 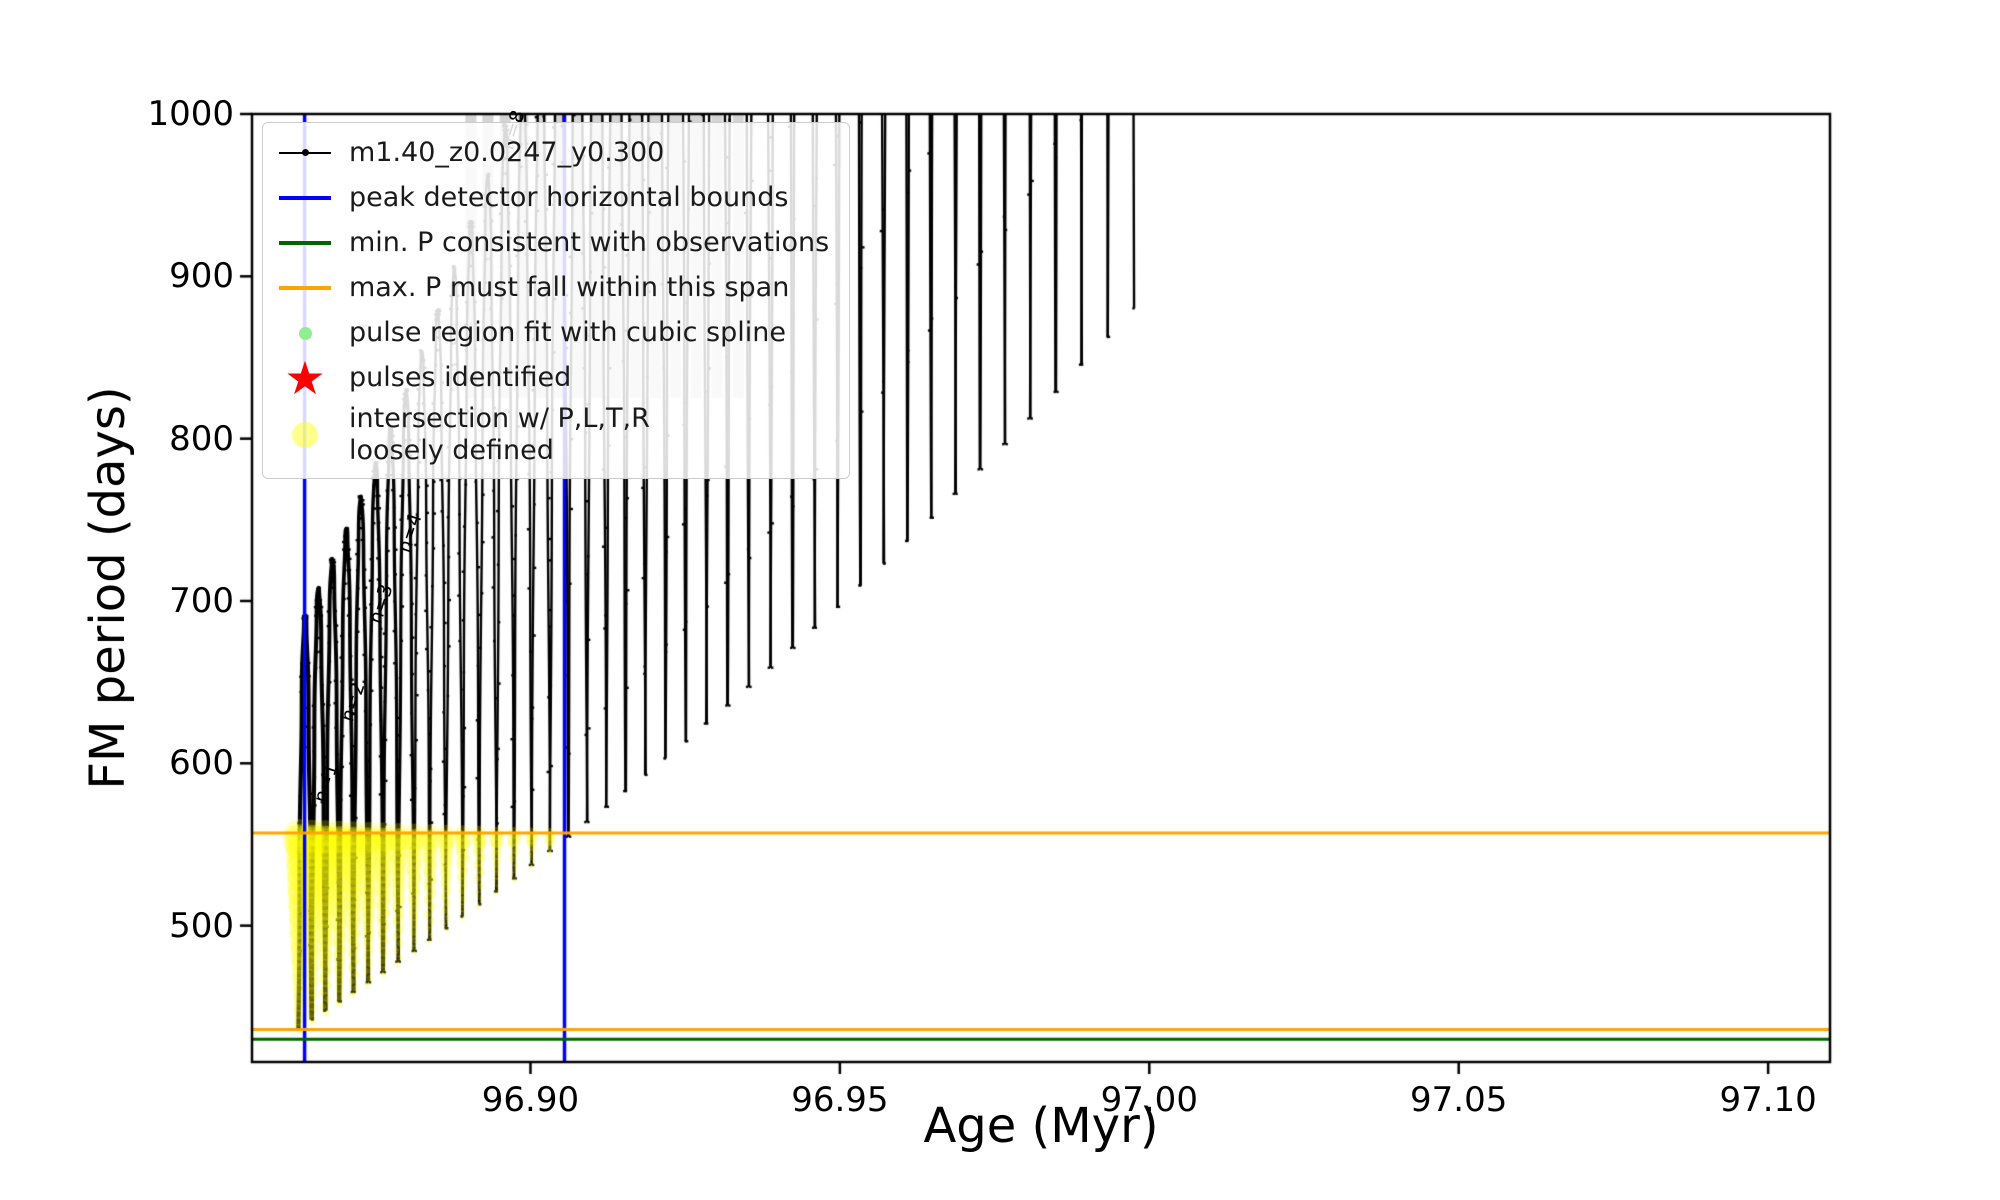 I want to click on legend-entry: max. P must fall within this span, so click(x=553, y=288).